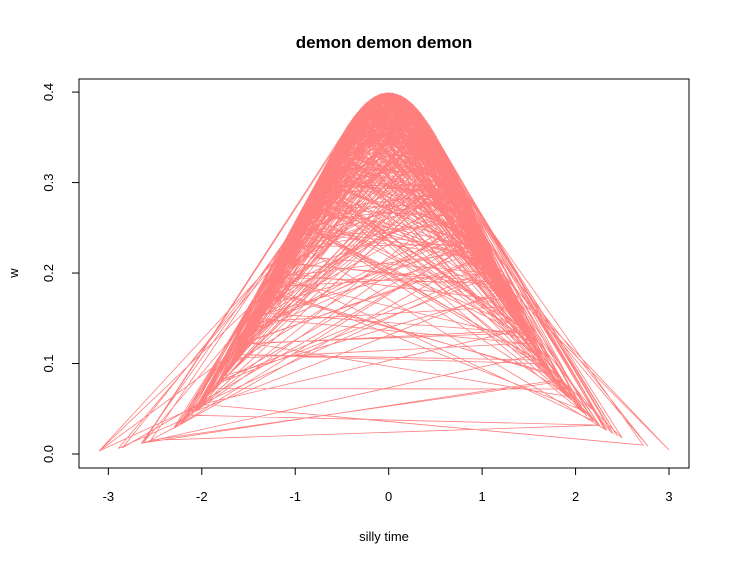  I want to click on x-tick-label: 0, so click(388, 496).